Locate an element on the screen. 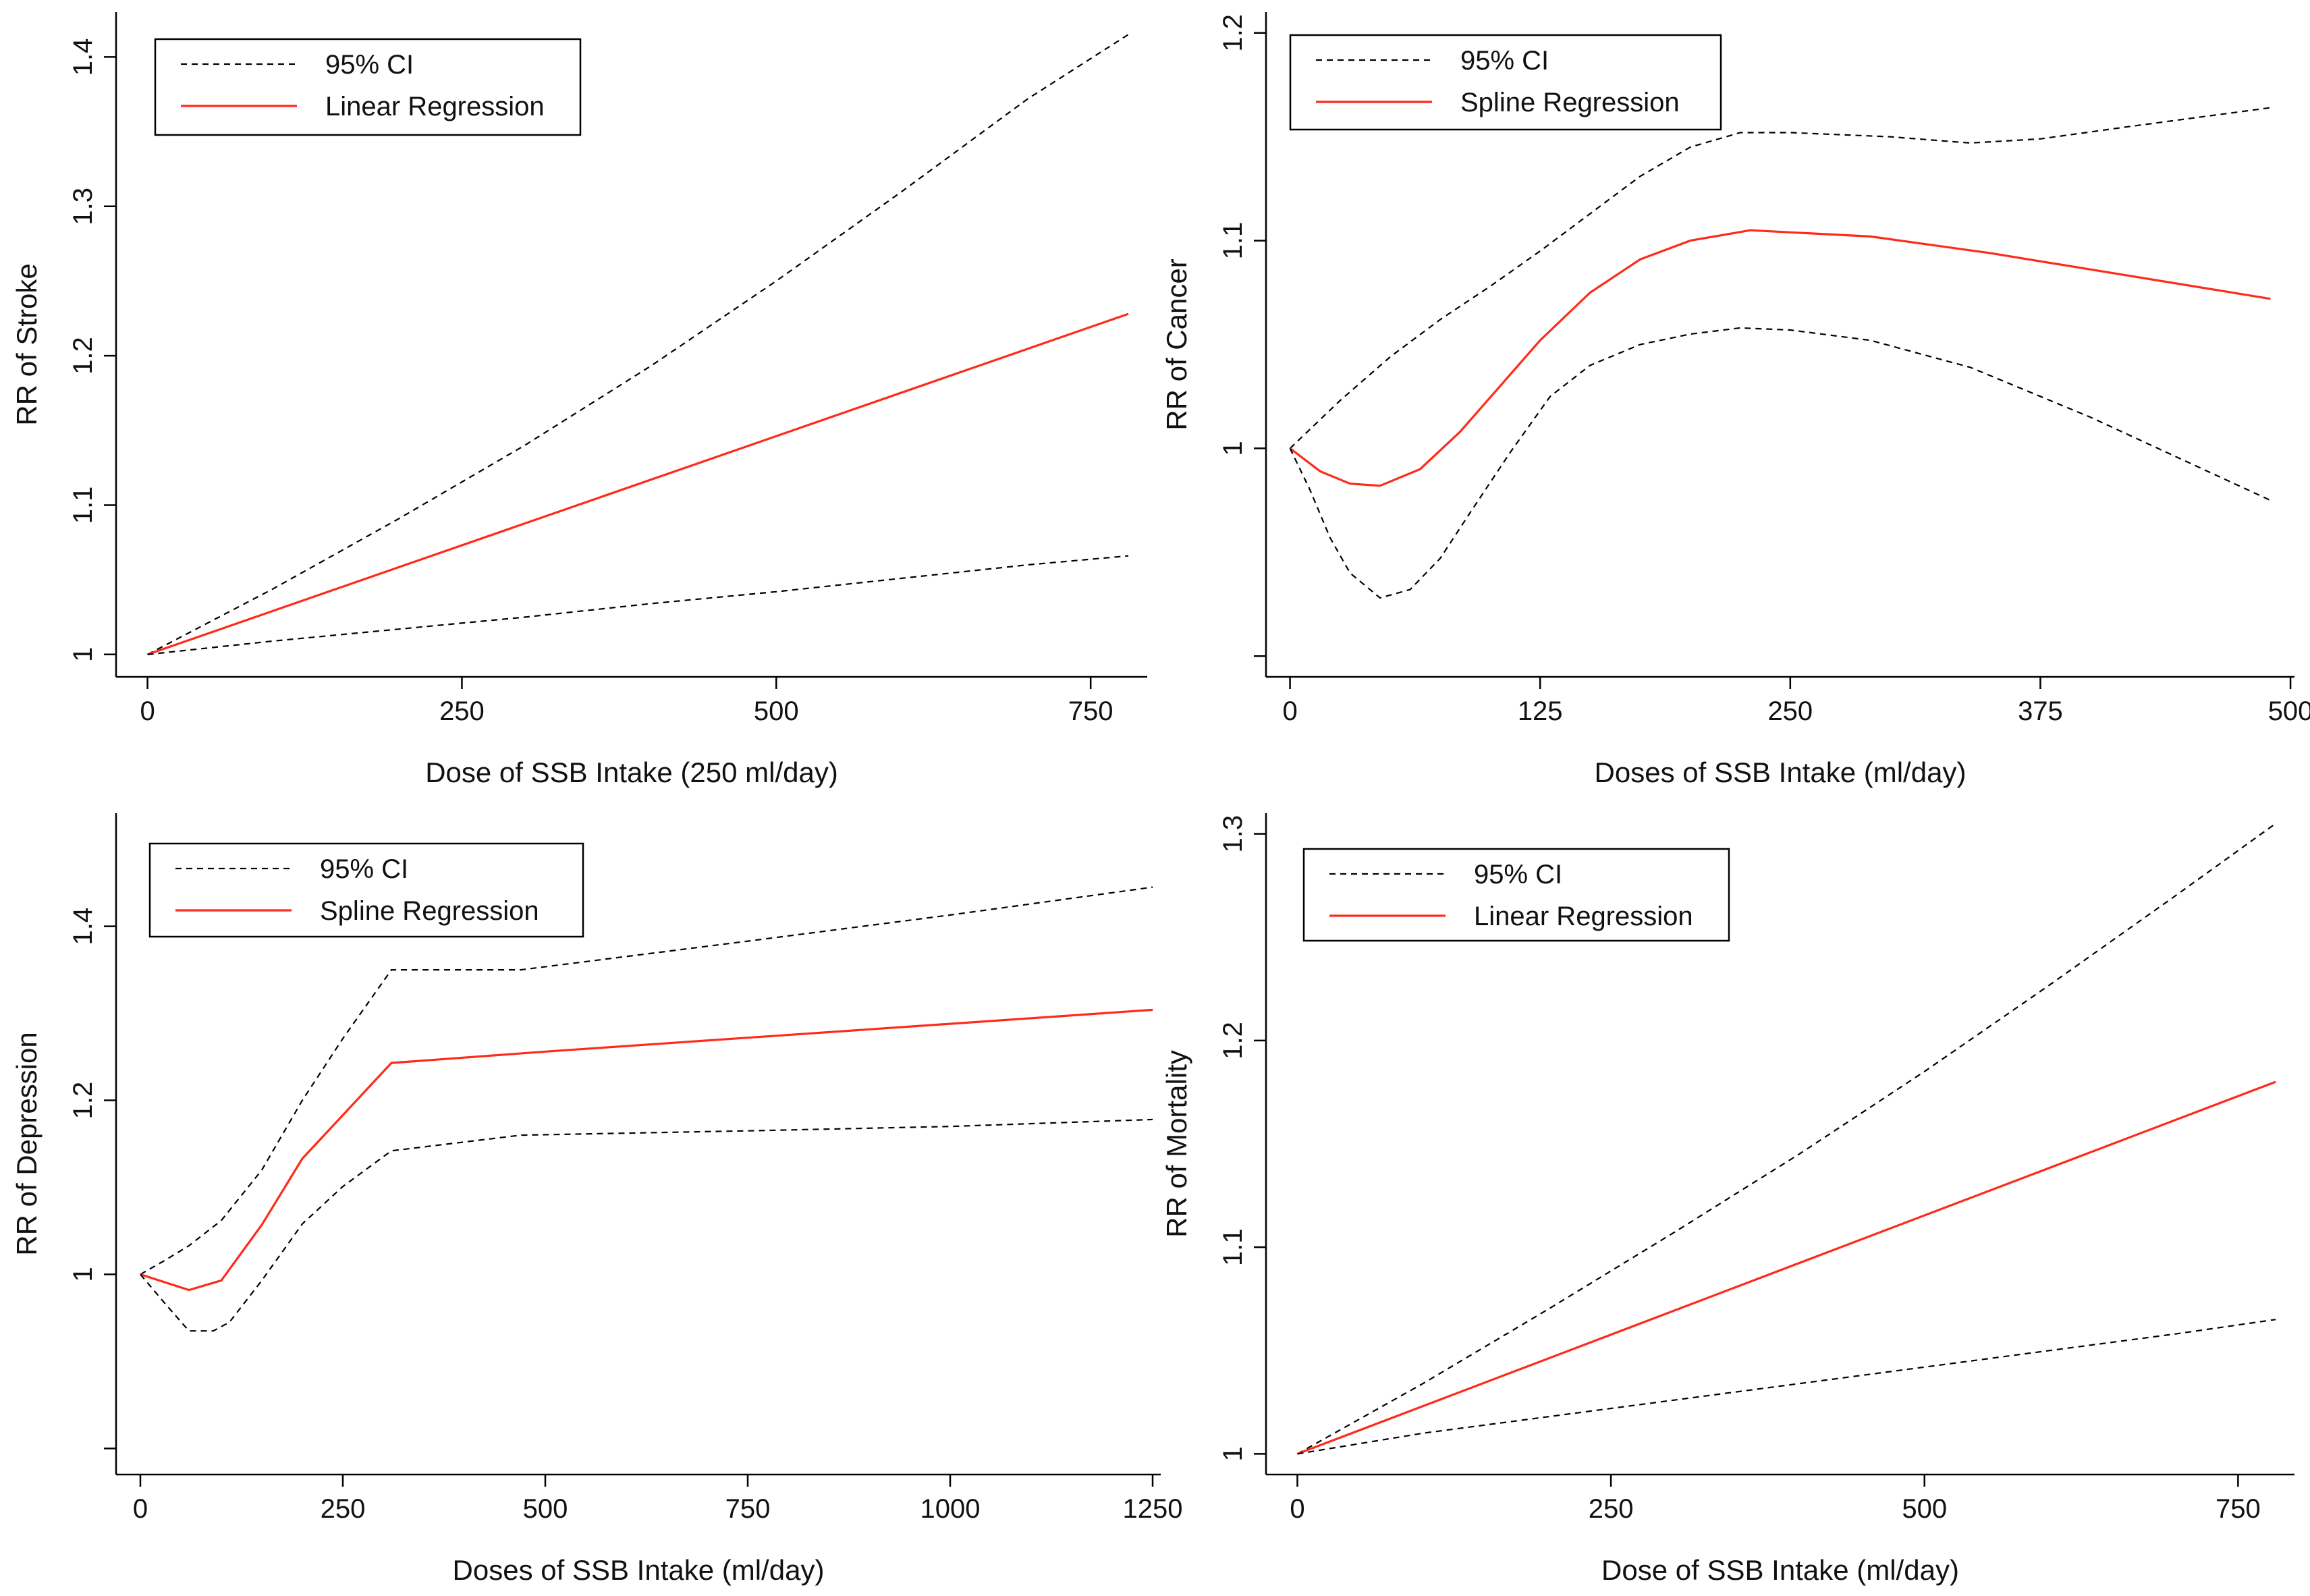 This screenshot has width=2310, height=1596. y-axis-title: RR of Mortality is located at coordinates (1176, 1144).